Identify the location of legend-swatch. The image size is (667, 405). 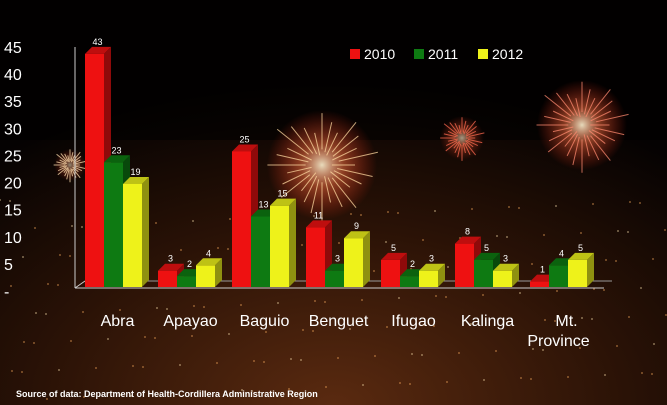
(483, 54).